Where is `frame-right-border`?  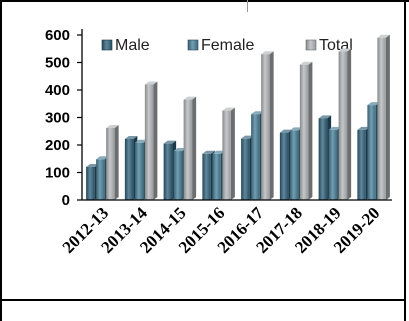 frame-right-border is located at coordinates (405, 160).